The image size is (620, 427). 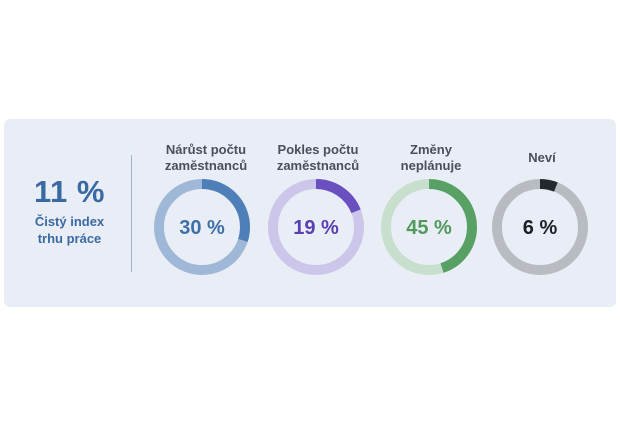 What do you see at coordinates (69, 238) in the screenshot?
I see `net-index-label-line2: trhu práce` at bounding box center [69, 238].